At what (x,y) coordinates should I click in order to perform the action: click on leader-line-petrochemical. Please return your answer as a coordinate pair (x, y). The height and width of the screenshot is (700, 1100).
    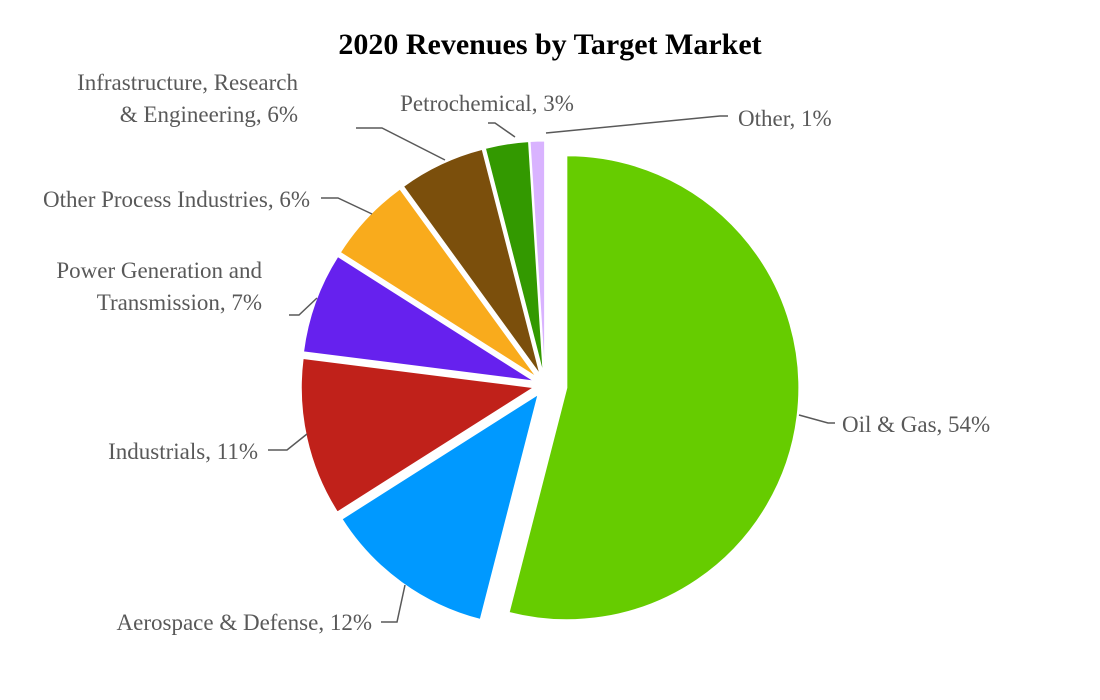
    Looking at the image, I should click on (502, 130).